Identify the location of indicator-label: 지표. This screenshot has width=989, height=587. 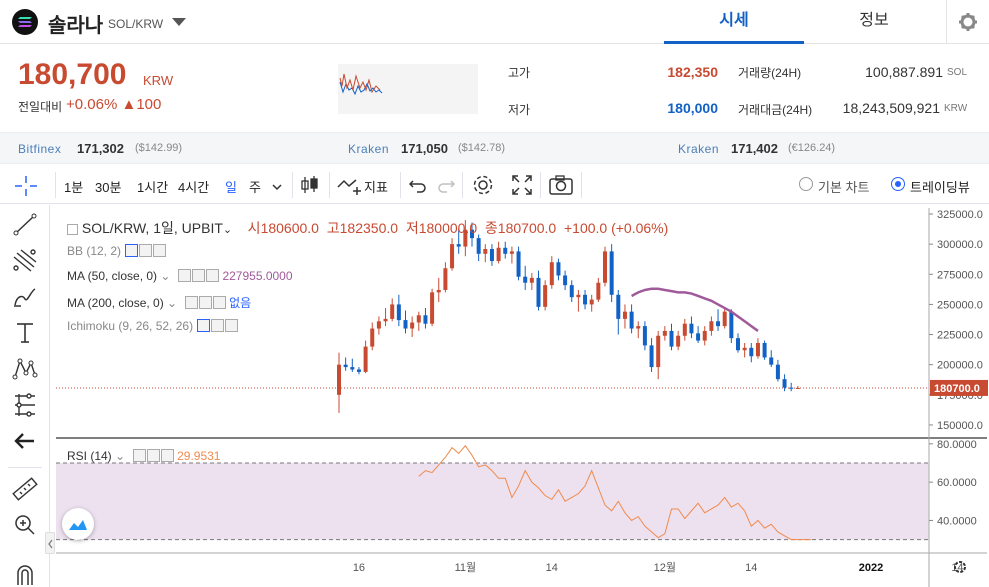
(376, 187).